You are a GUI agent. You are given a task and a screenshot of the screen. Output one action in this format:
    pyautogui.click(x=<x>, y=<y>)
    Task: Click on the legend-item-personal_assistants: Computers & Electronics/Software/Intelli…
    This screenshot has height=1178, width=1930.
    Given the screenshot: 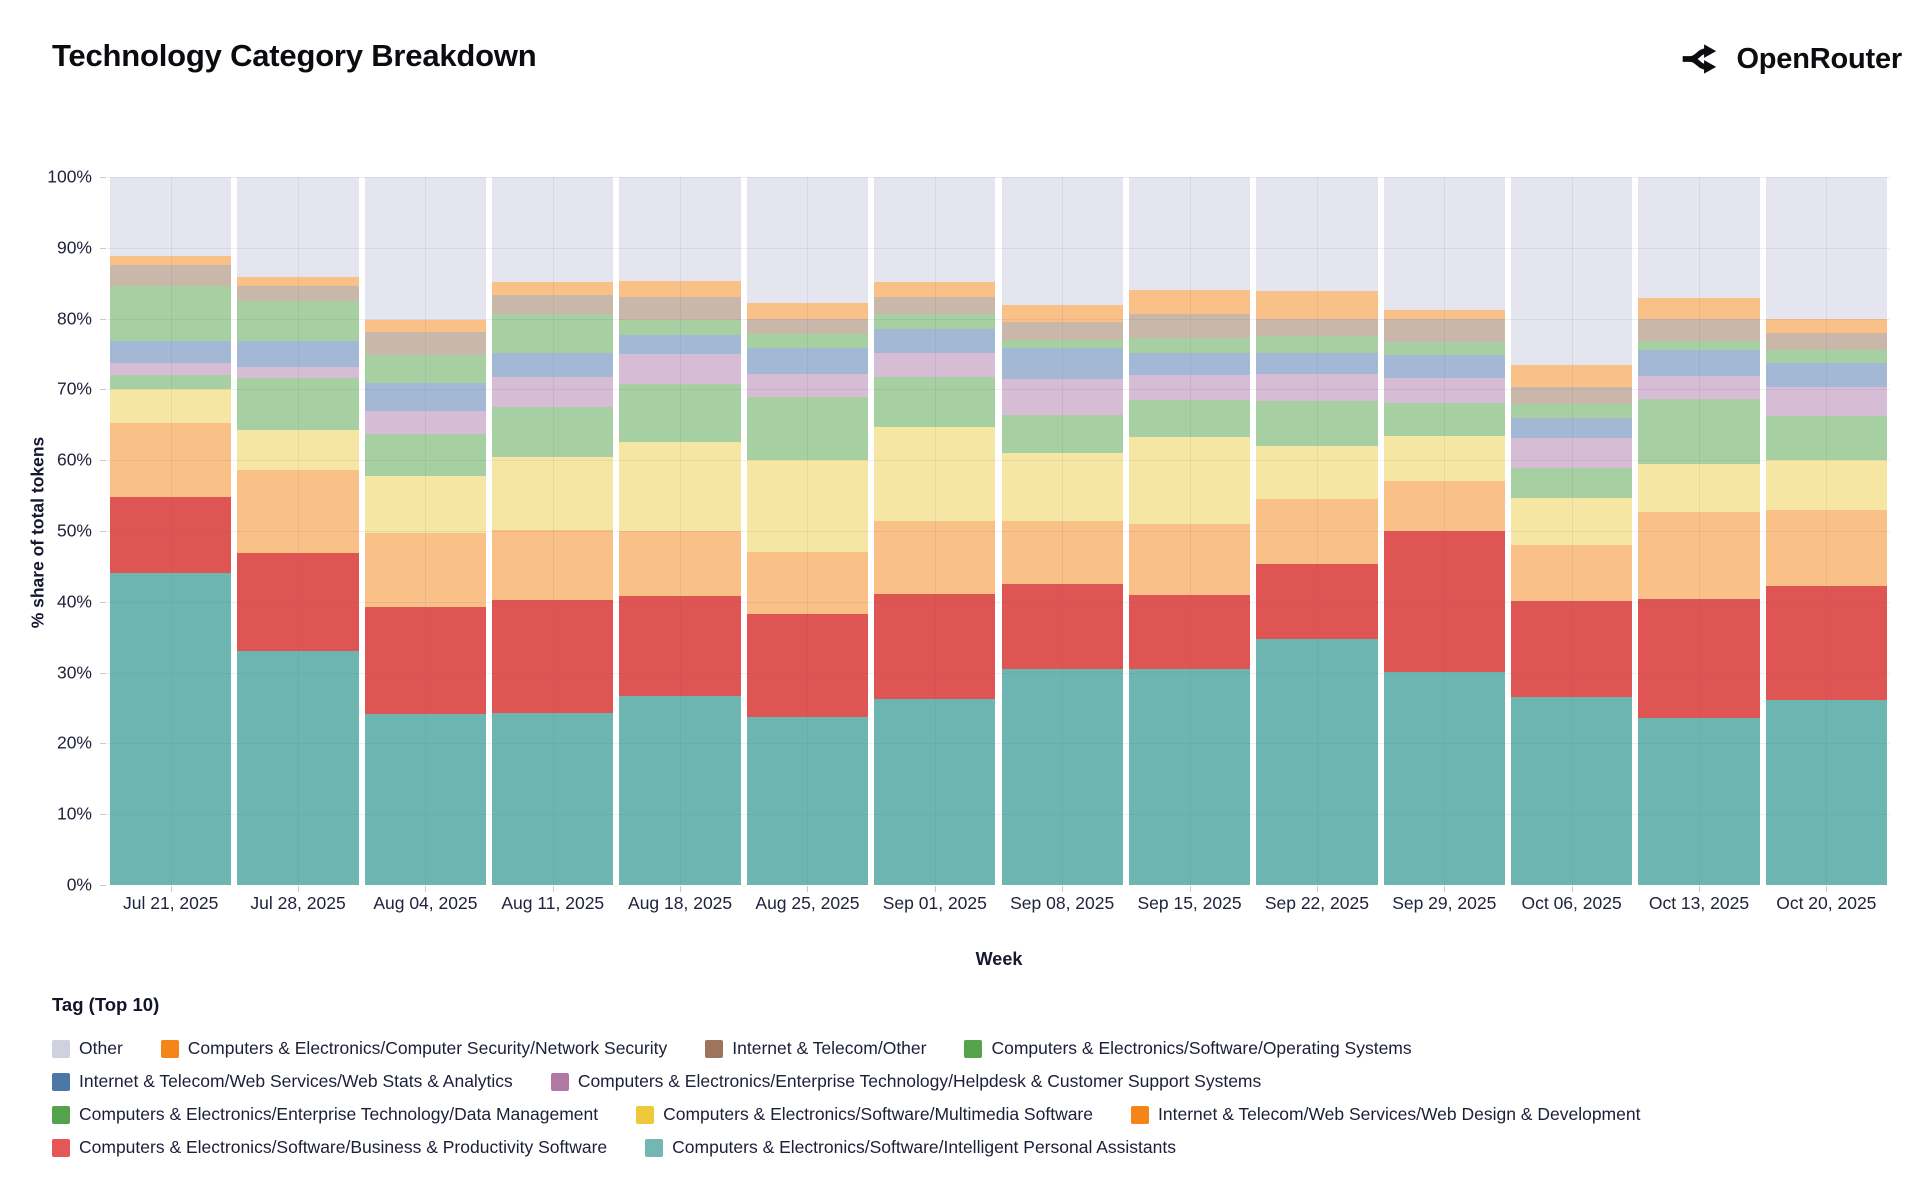 What is the action you would take?
    pyautogui.click(x=910, y=1147)
    